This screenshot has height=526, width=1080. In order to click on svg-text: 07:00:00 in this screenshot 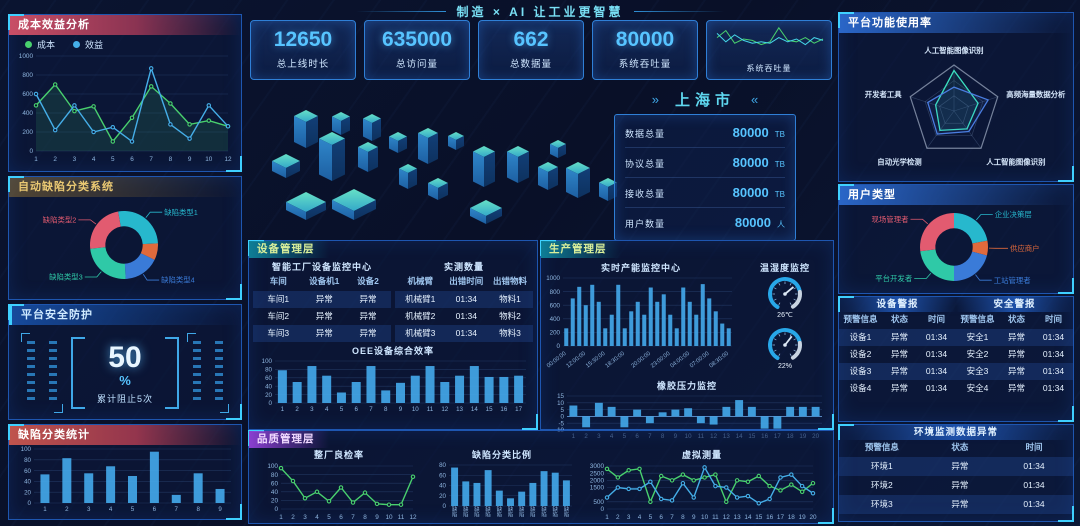, I will do `click(699, 360)`.